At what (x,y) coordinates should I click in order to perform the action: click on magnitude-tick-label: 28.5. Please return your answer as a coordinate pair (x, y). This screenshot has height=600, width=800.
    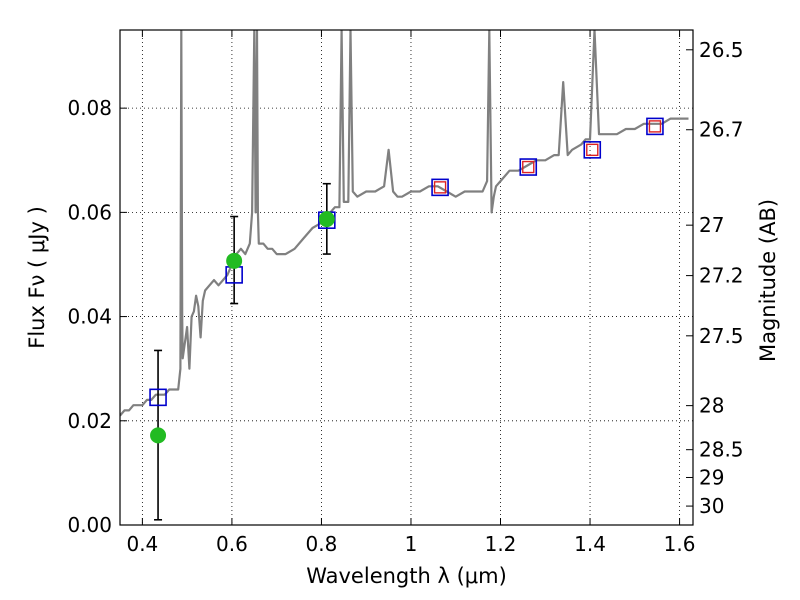
    Looking at the image, I should click on (721, 450).